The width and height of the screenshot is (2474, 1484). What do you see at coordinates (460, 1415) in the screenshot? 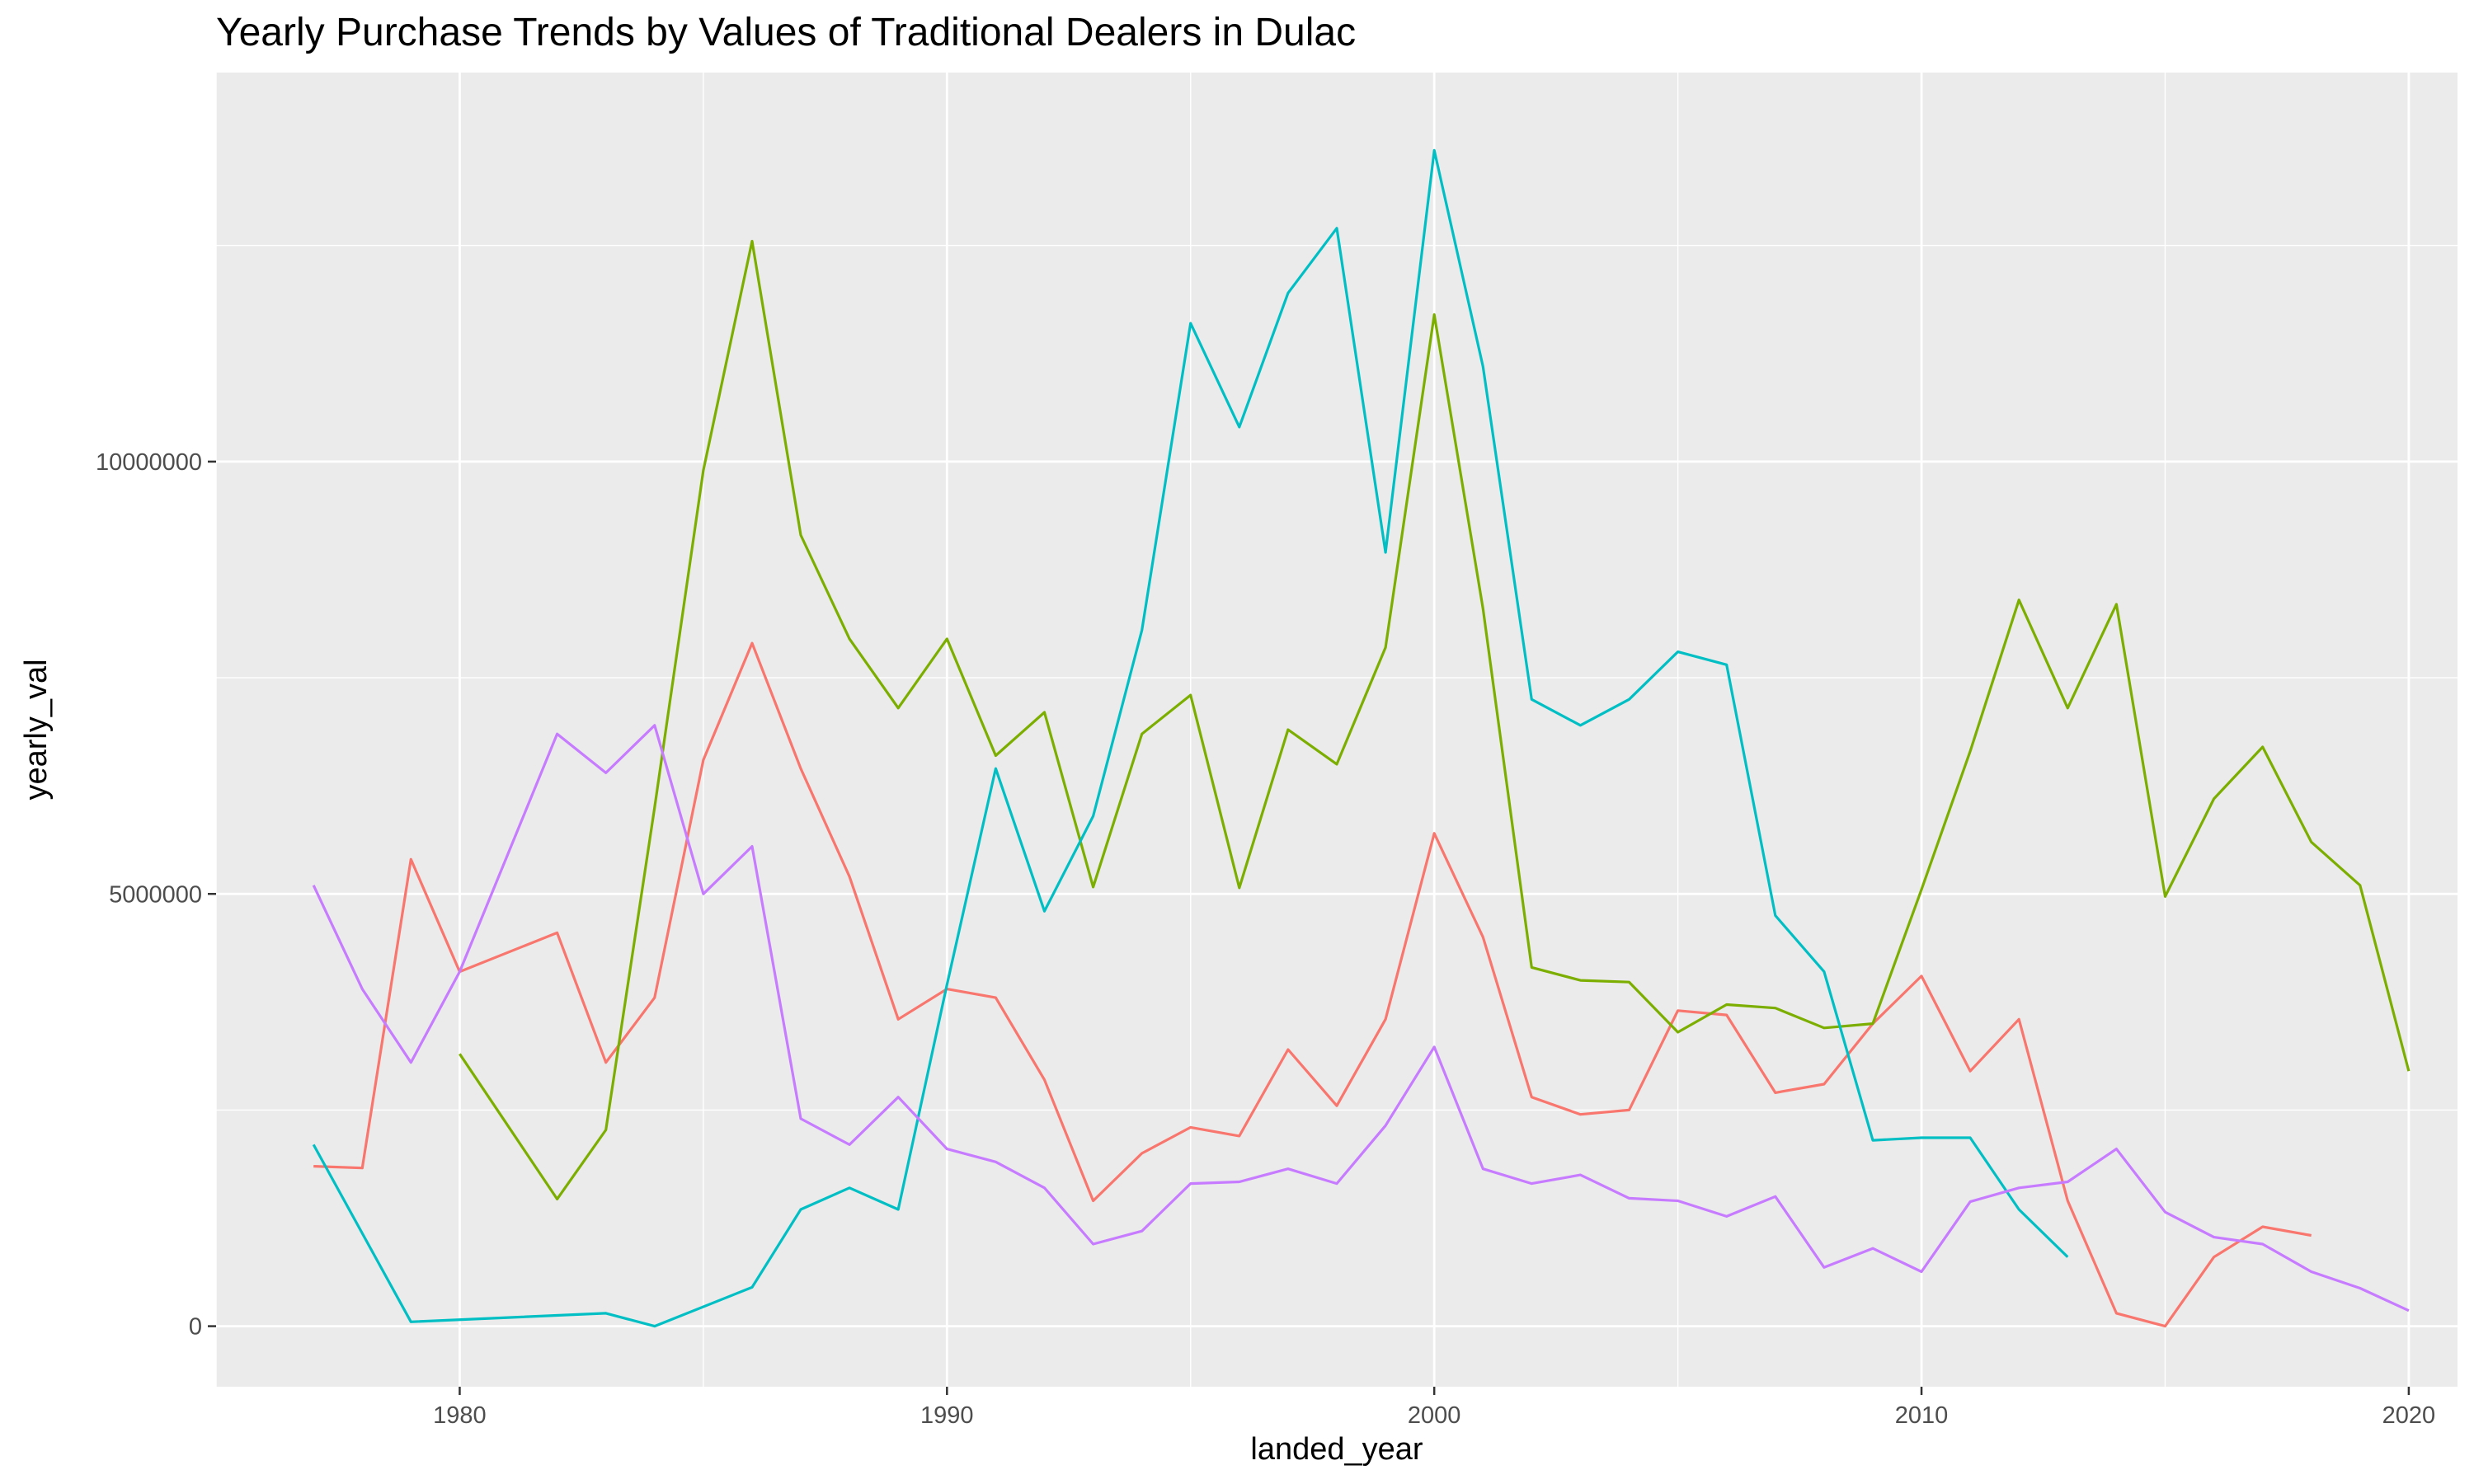
I see `x-tick-label: 1980` at bounding box center [460, 1415].